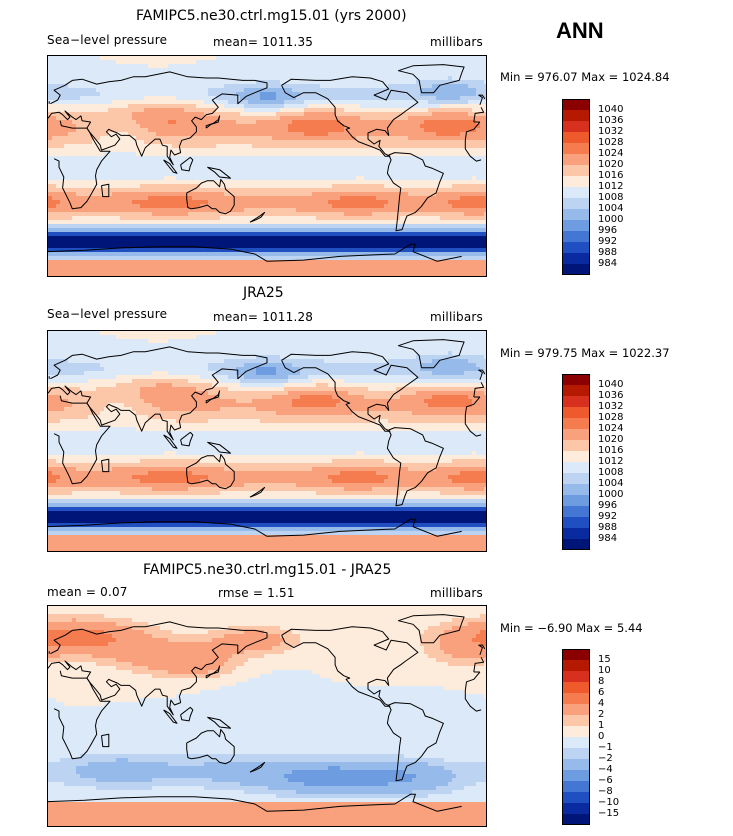 The width and height of the screenshot is (733, 836). I want to click on colorbar-tick-label: 10, so click(604, 670).